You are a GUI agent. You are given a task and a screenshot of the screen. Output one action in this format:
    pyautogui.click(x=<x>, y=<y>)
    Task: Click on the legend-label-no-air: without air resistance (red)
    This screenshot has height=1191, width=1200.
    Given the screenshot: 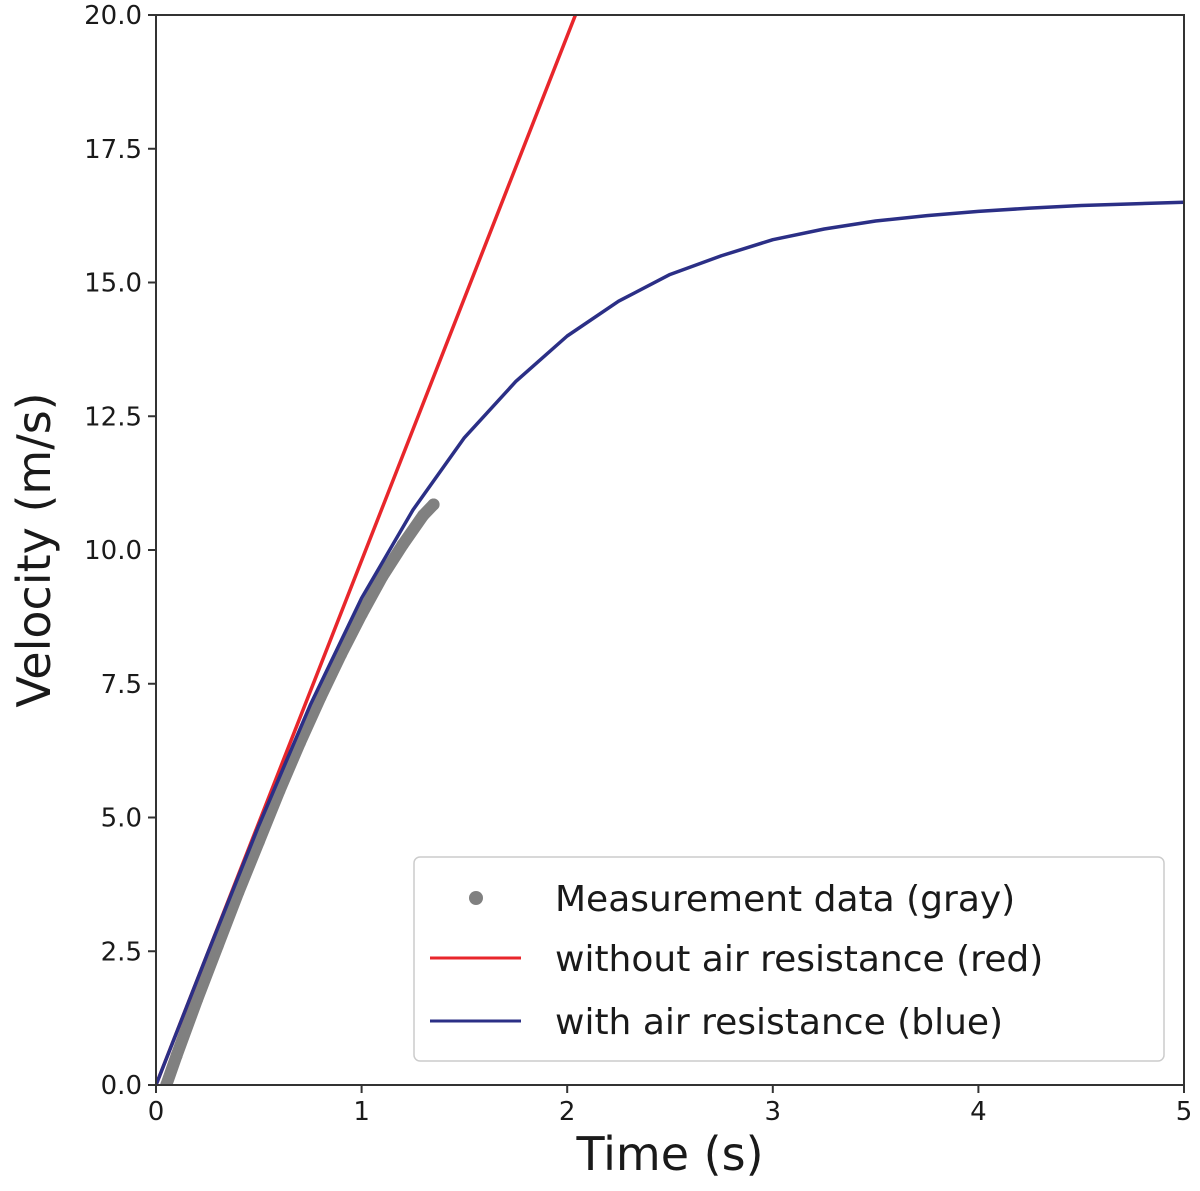 What is the action you would take?
    pyautogui.click(x=799, y=959)
    